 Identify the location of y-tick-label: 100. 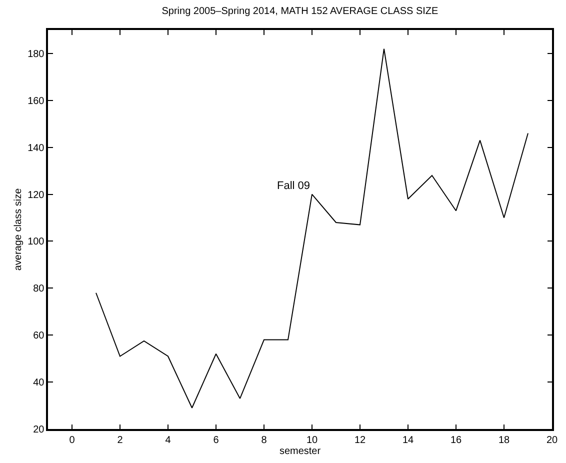
(36, 242).